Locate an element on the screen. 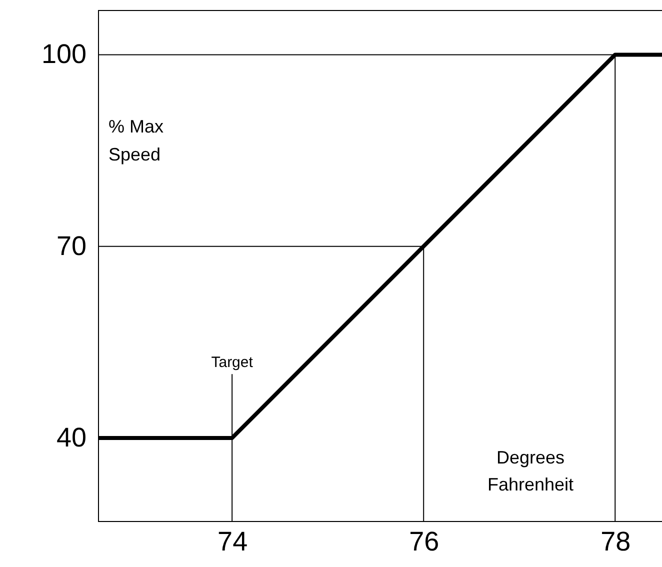  x-axis-title: Degrees Fahrenheit is located at coordinates (530, 471).